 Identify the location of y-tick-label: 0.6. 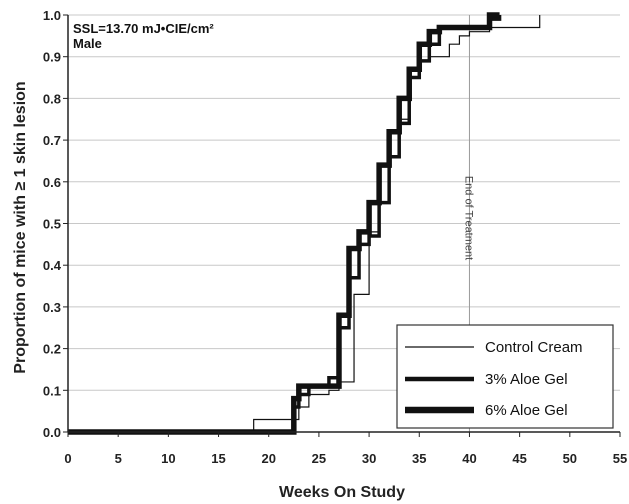
(52, 182).